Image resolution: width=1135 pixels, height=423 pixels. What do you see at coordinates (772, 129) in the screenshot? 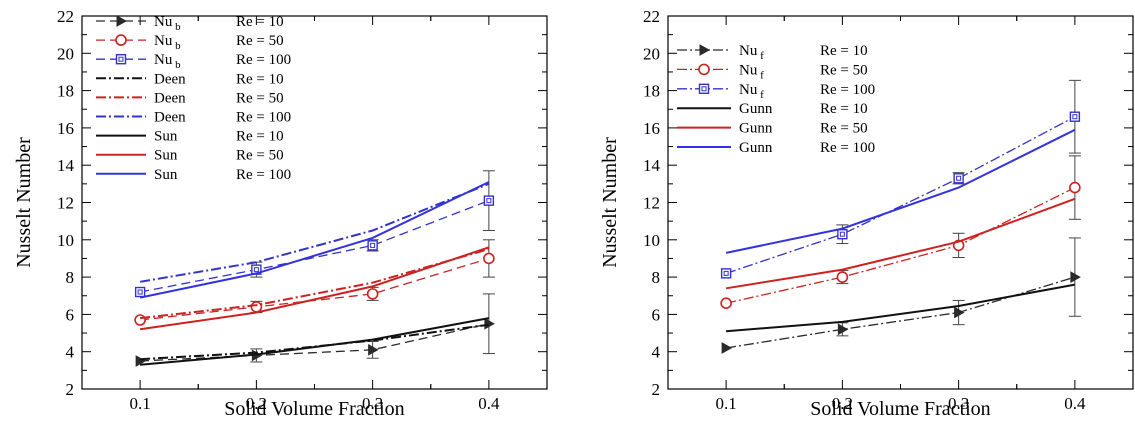
I see `legend-entry: Gunn Re = 50` at bounding box center [772, 129].